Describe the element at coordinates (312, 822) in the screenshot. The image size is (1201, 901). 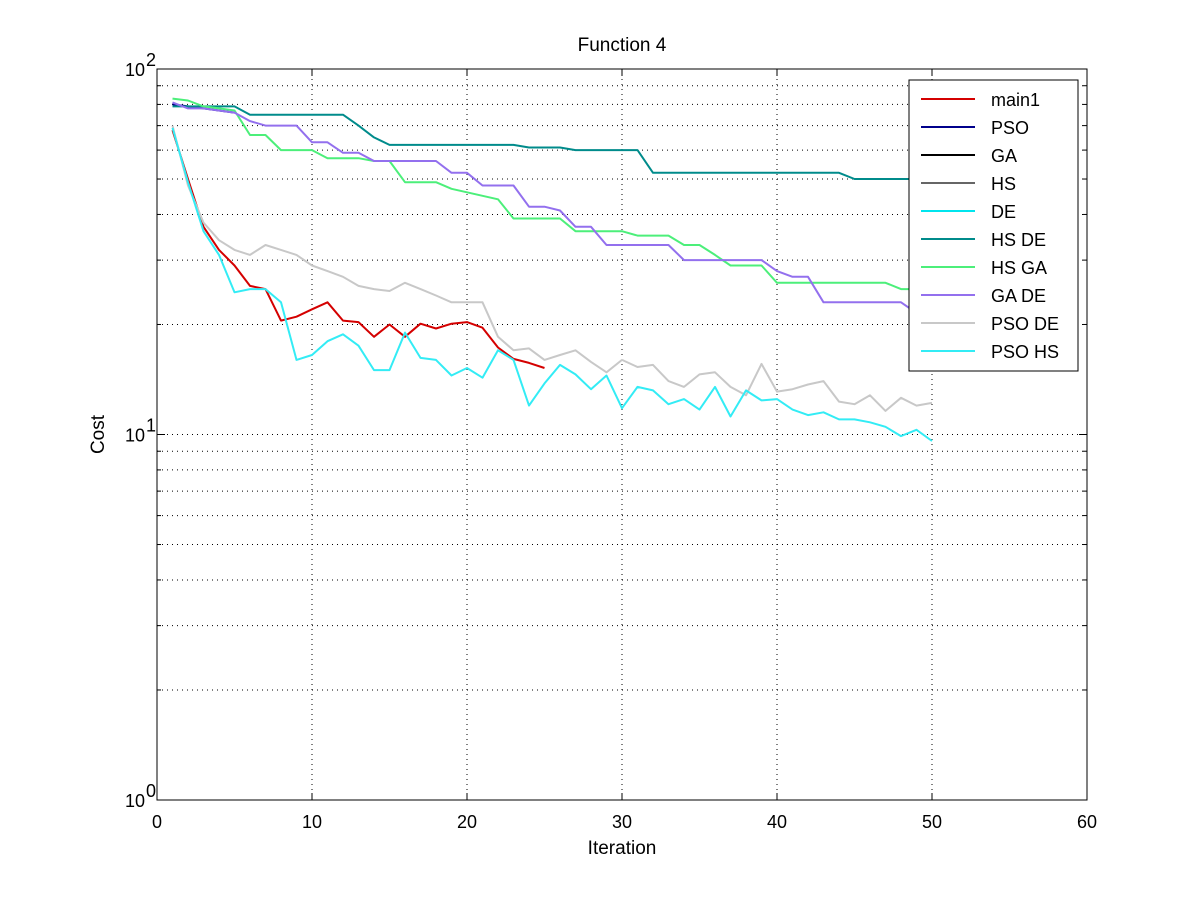
I see `x-tick-label: 10` at that location.